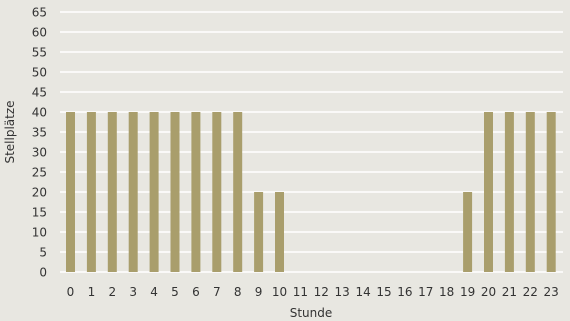  What do you see at coordinates (71, 292) in the screenshot?
I see `x-tick-label: 0` at bounding box center [71, 292].